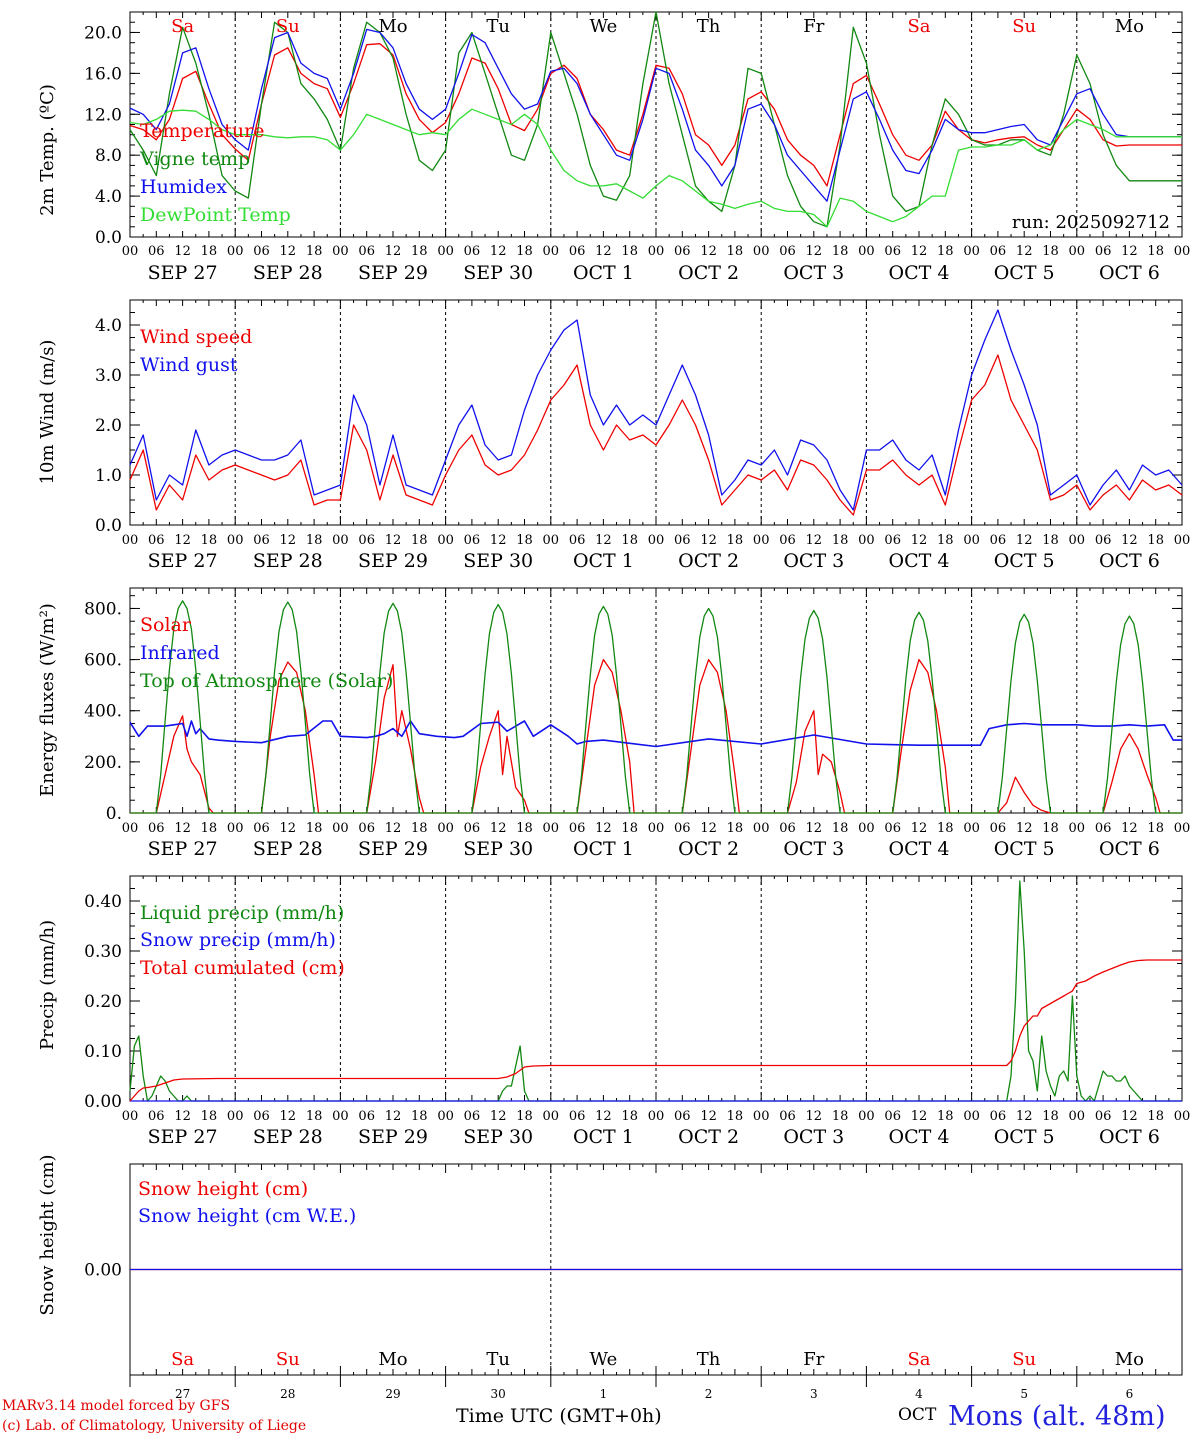 The image size is (1194, 1440). I want to click on y-tick-label: 0., so click(114, 814).